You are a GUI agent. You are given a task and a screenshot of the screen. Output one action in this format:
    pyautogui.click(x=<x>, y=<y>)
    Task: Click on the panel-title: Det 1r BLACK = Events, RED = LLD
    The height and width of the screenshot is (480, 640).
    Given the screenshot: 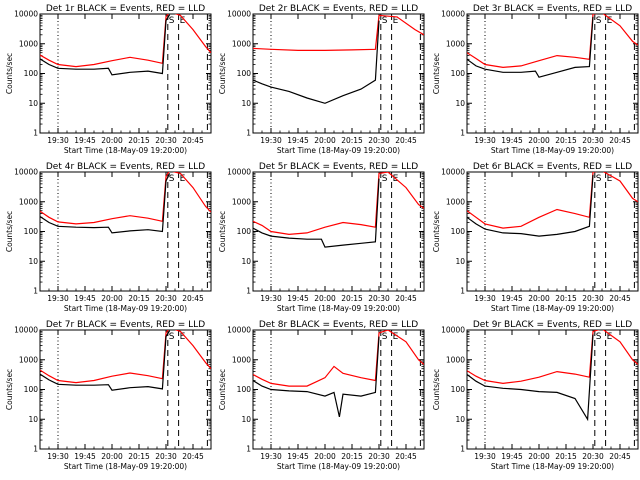 What is the action you would take?
    pyautogui.click(x=125, y=9)
    